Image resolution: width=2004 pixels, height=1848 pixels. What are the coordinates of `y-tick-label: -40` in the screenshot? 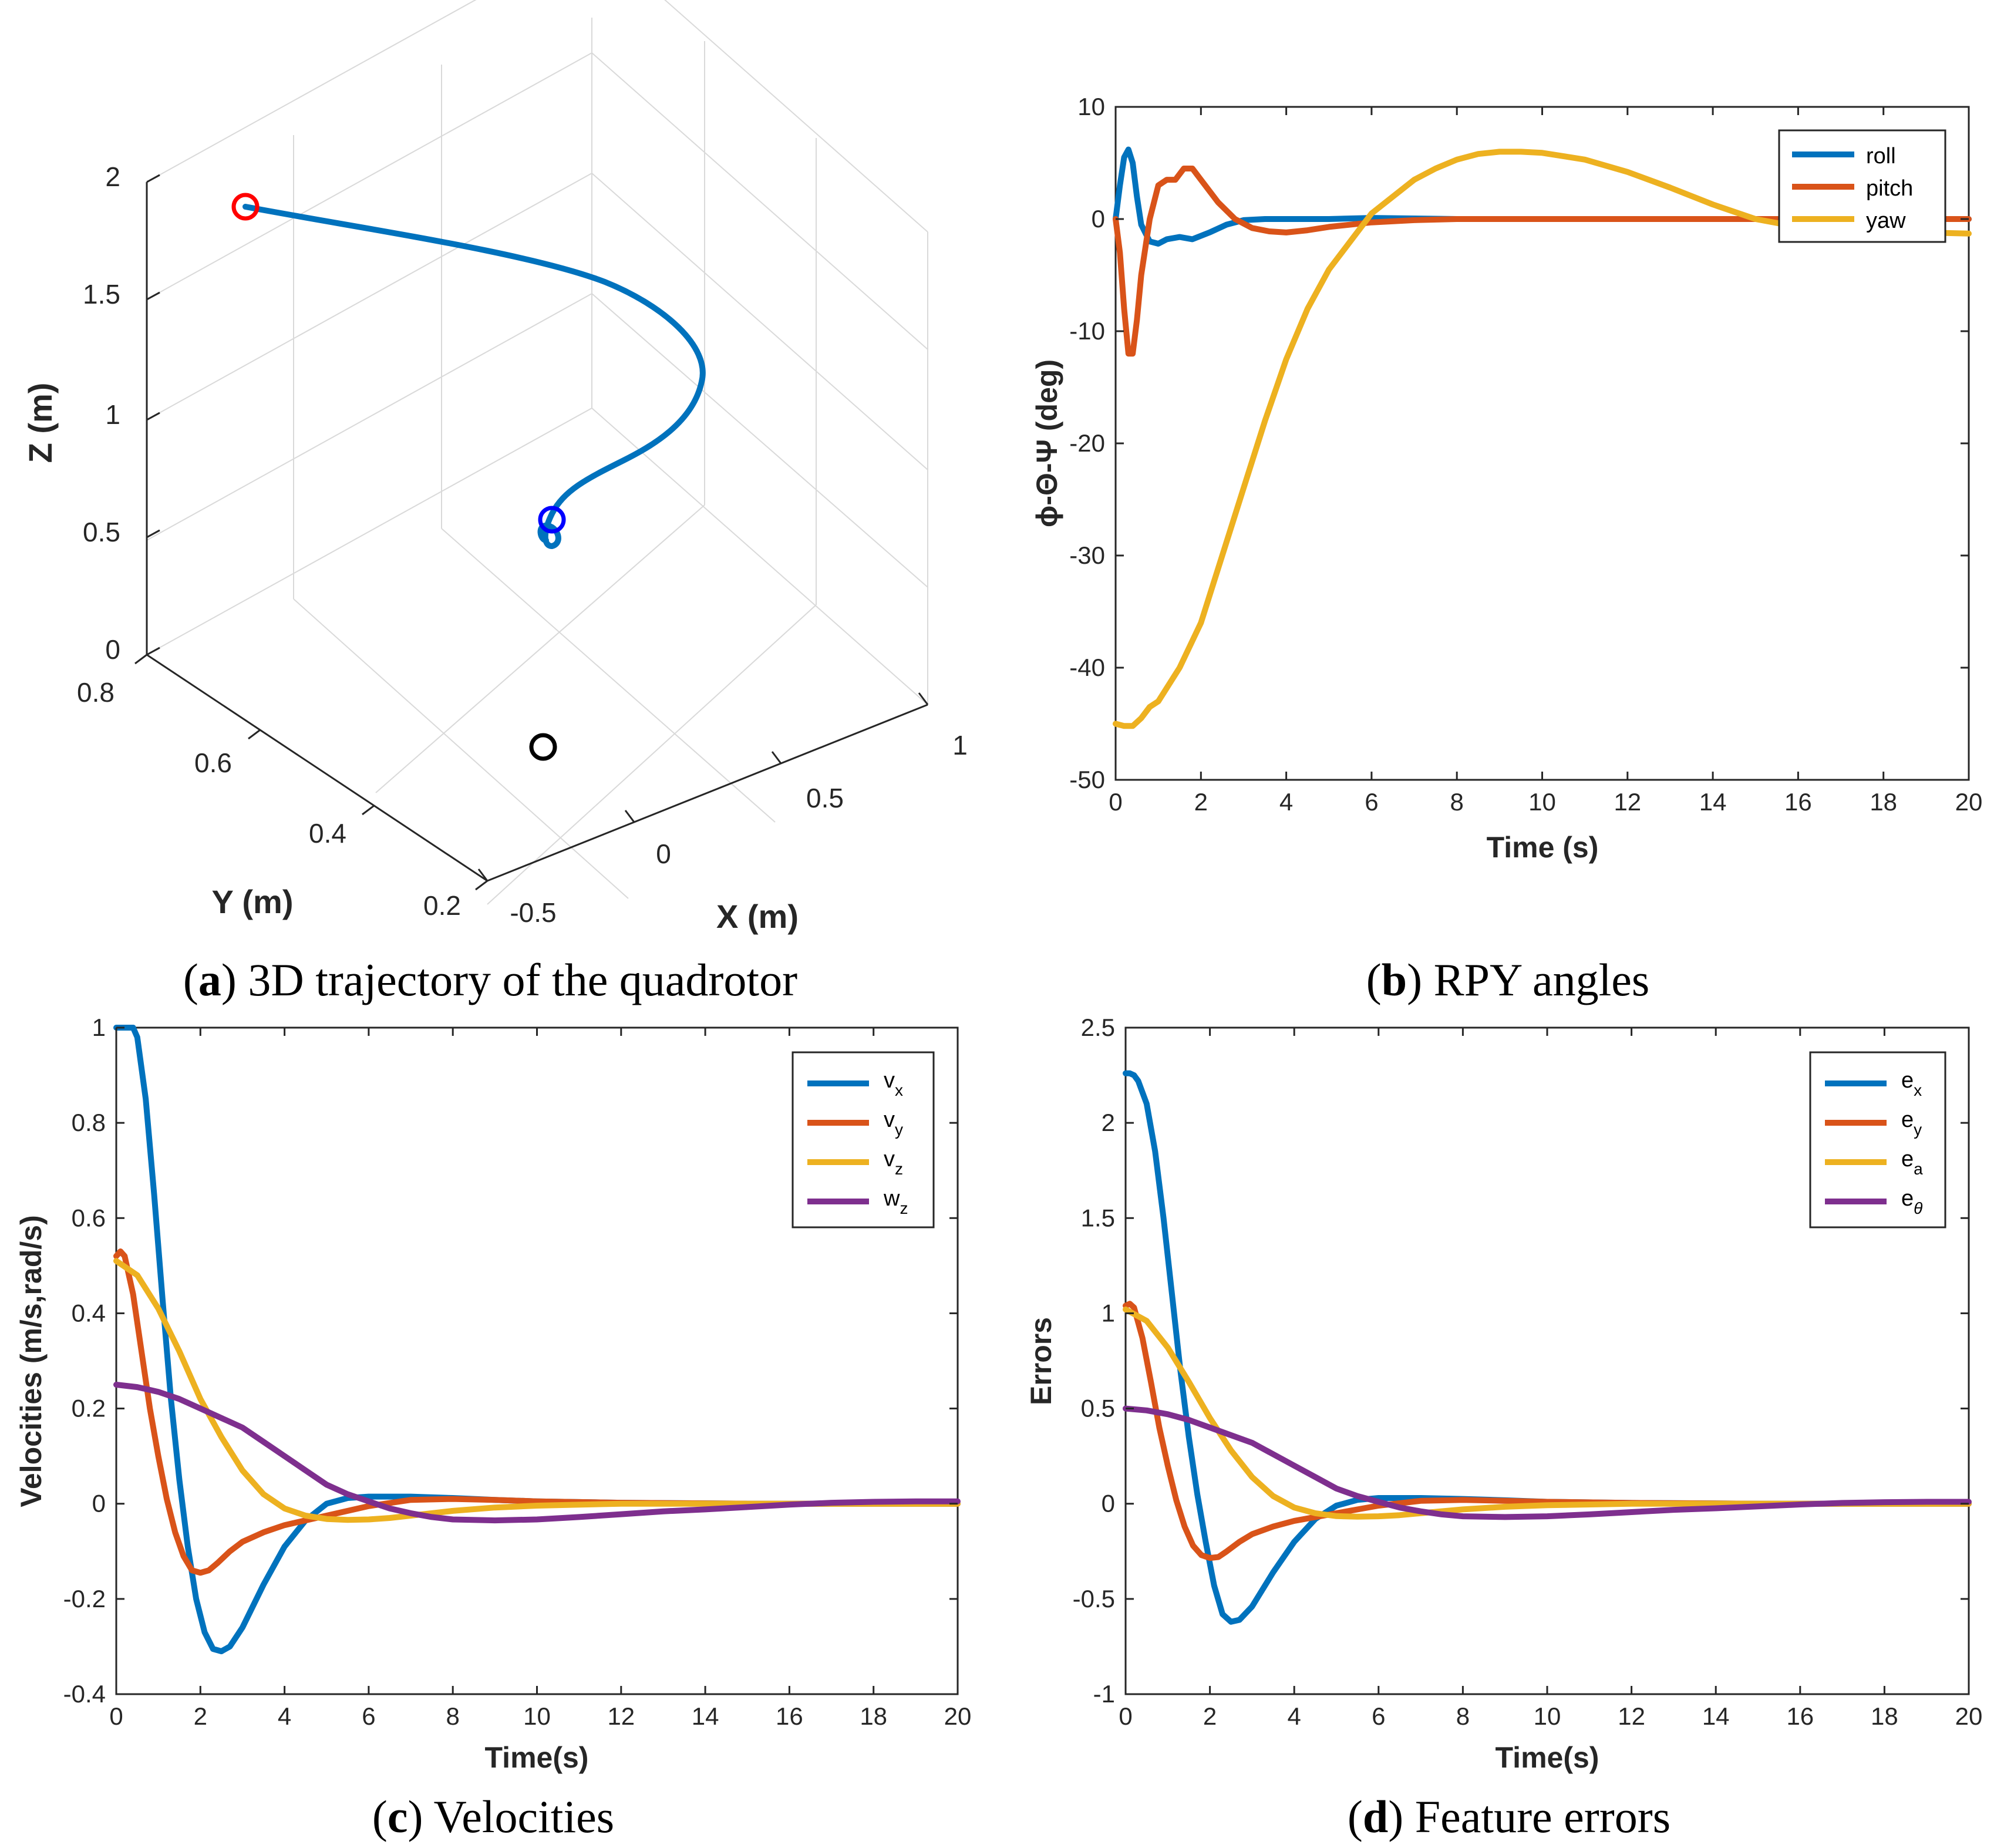 It's located at (1087, 667).